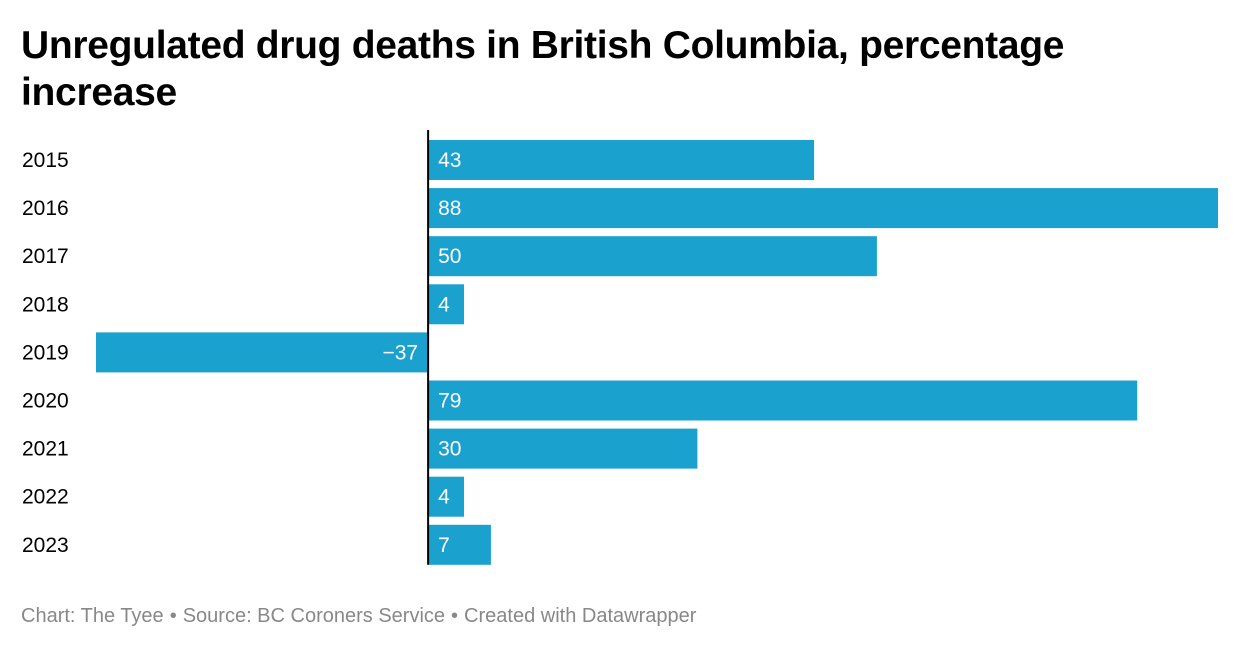 The height and width of the screenshot is (650, 1240). I want to click on value-label-2019: −37, so click(400, 352).